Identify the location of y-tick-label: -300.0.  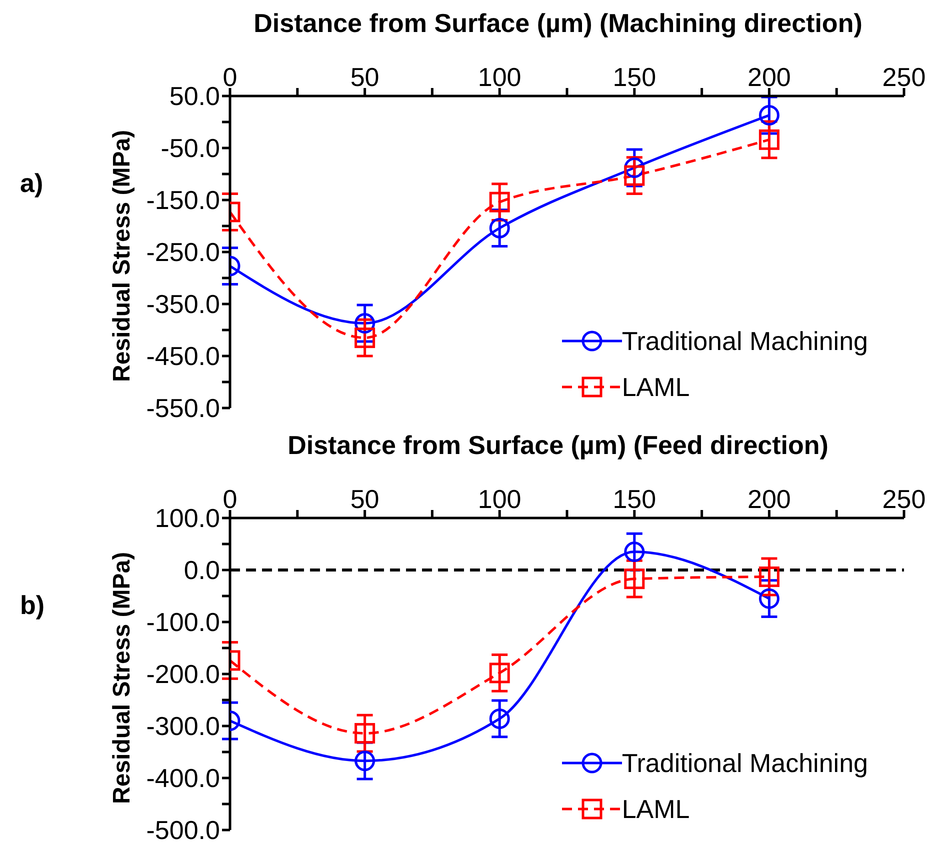
(183, 726).